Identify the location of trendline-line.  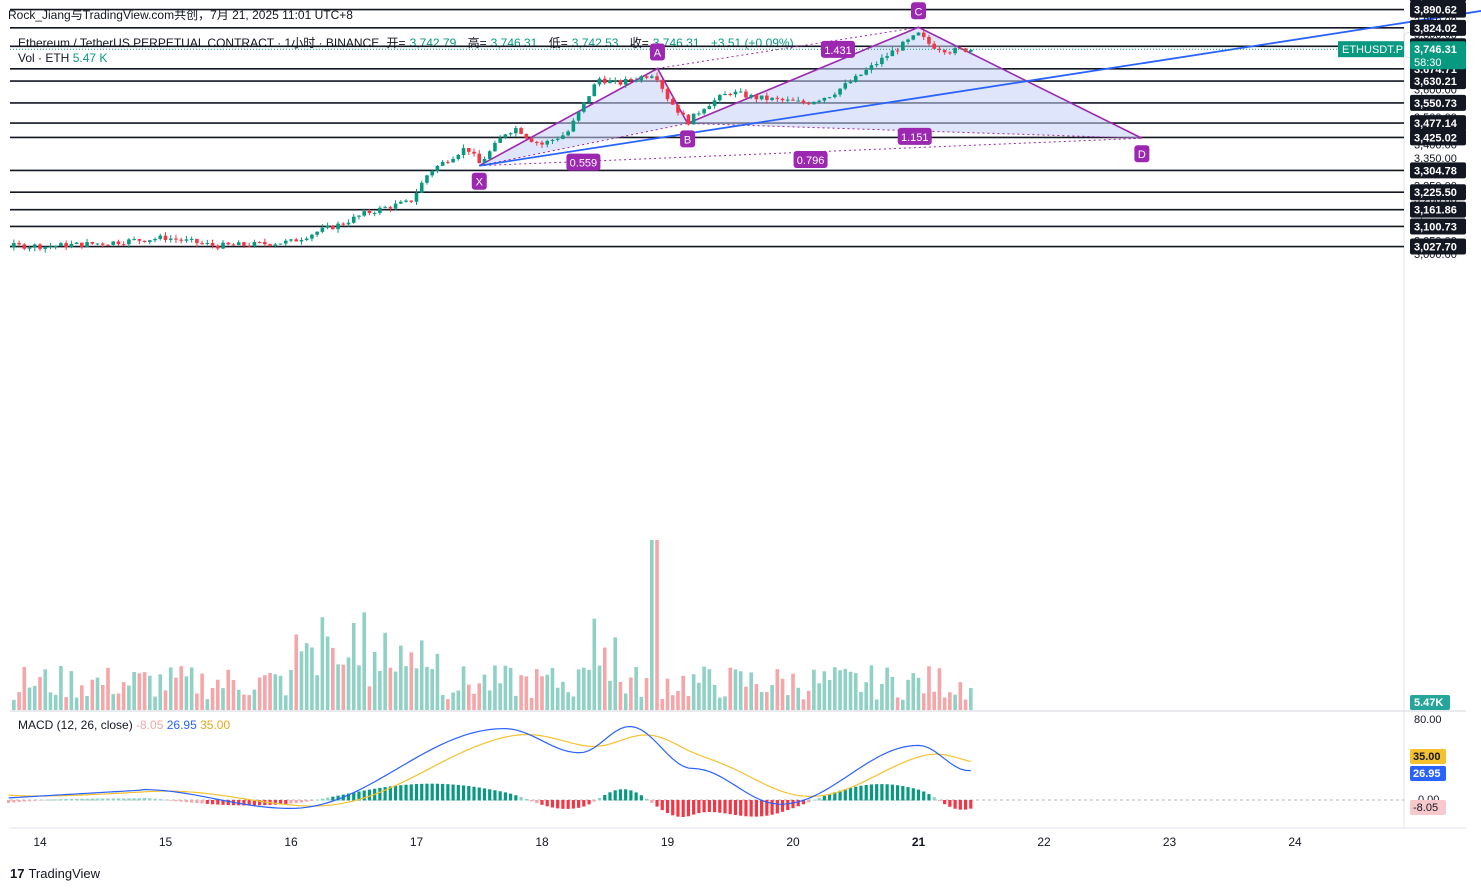
(980, 87).